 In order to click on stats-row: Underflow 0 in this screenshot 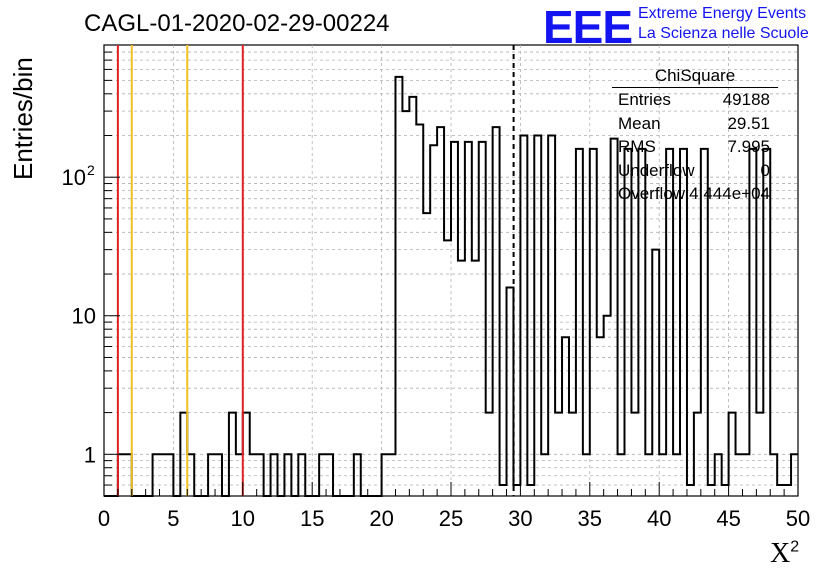, I will do `click(695, 173)`.